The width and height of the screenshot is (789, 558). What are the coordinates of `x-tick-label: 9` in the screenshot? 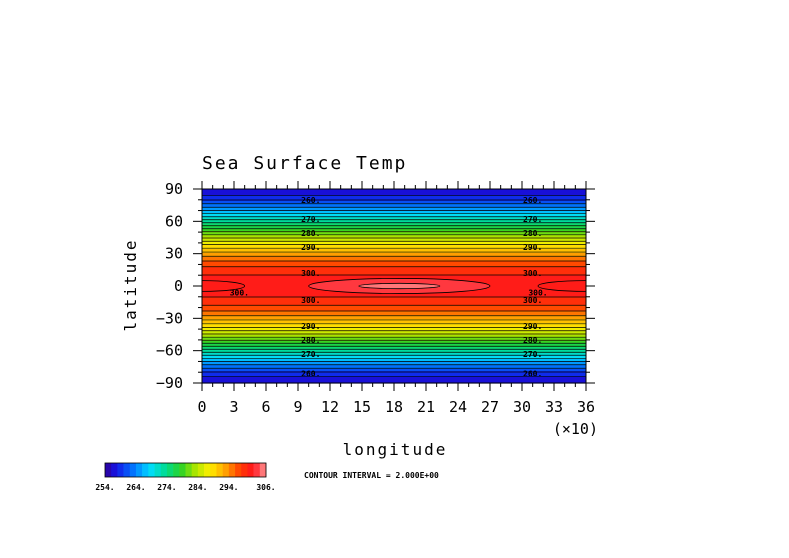 It's located at (297, 407).